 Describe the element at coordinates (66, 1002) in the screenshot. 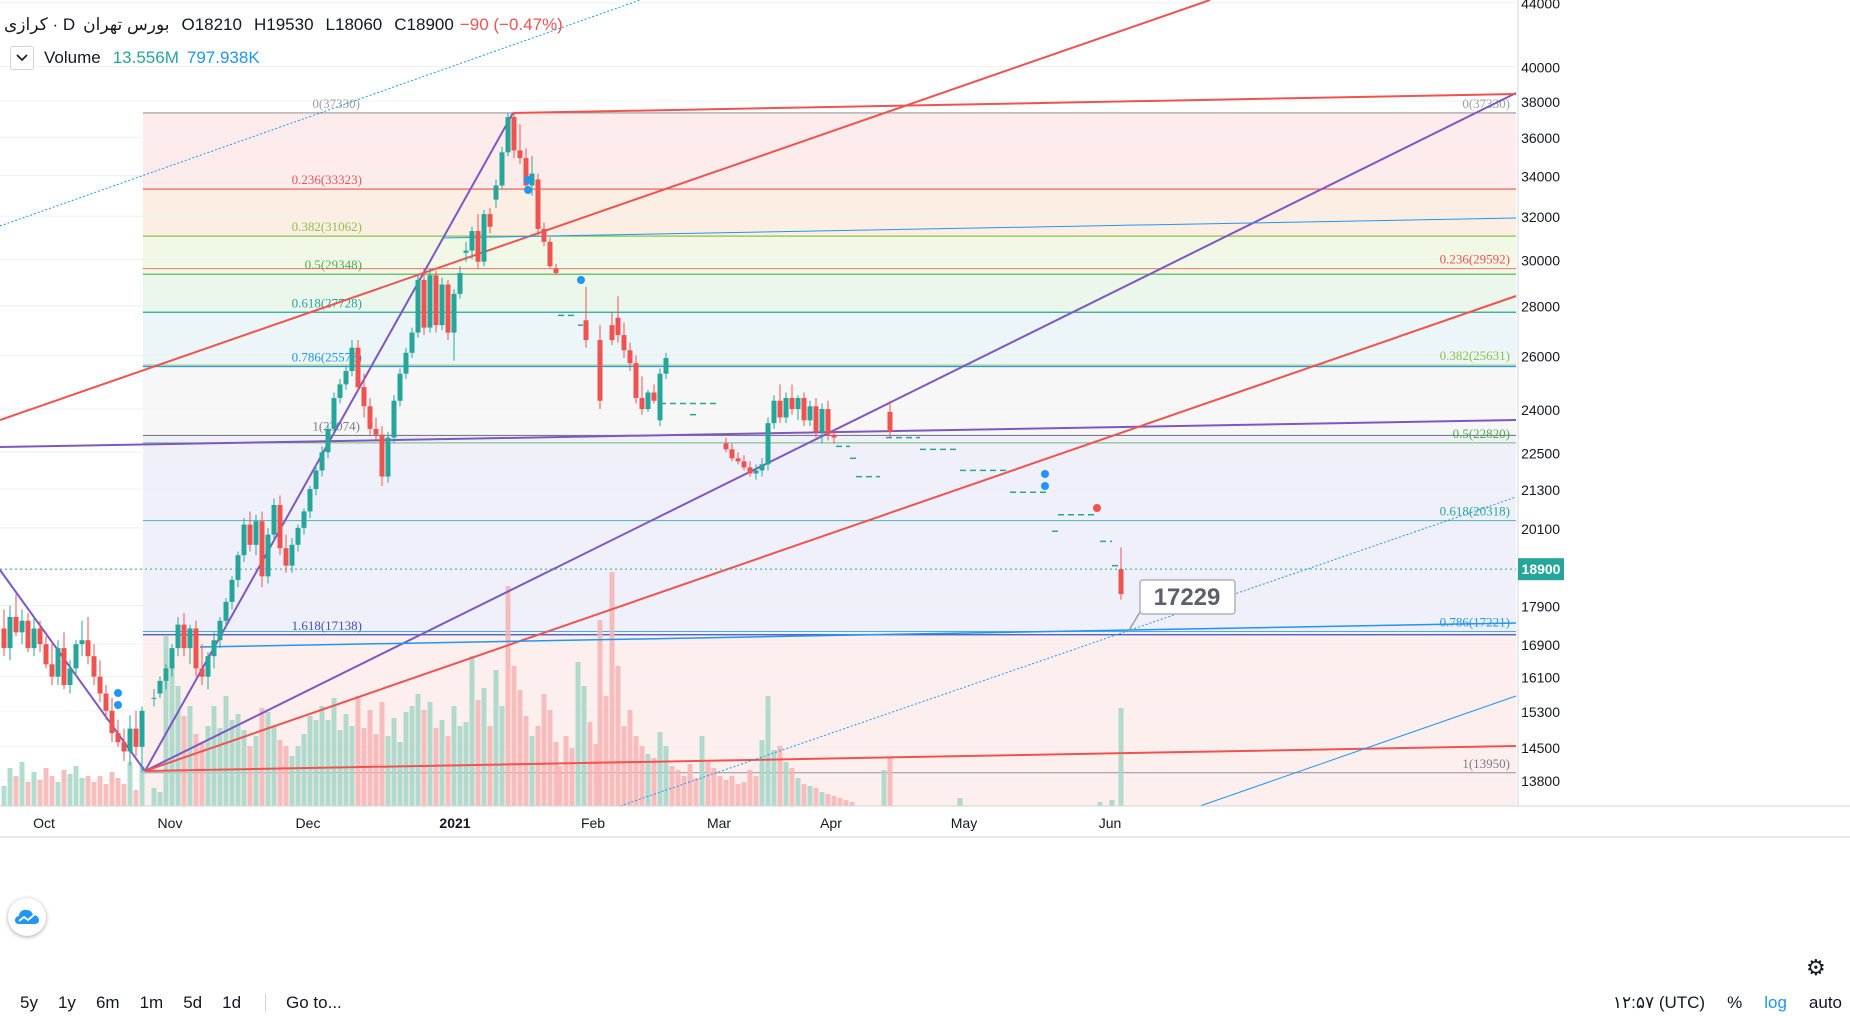

I see `range-1y: 1y` at that location.